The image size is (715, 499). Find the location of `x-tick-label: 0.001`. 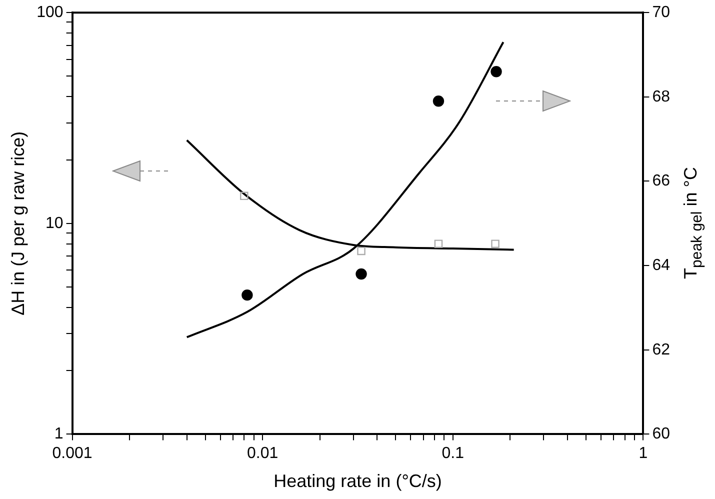

x-tick-label: 0.001 is located at coordinates (72, 453).